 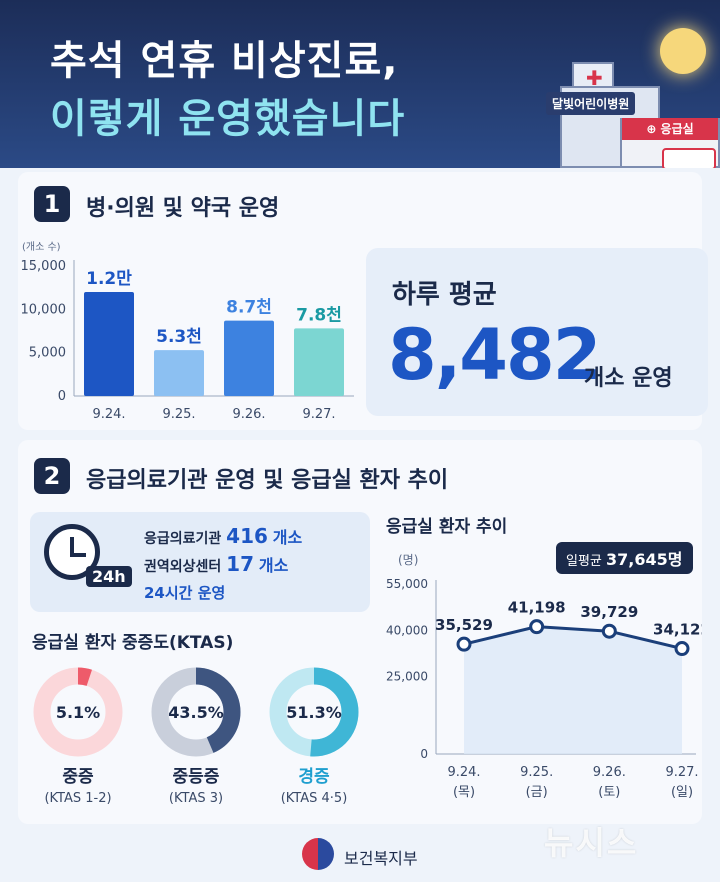 I want to click on line-data-label: 39,729, so click(x=609, y=612).